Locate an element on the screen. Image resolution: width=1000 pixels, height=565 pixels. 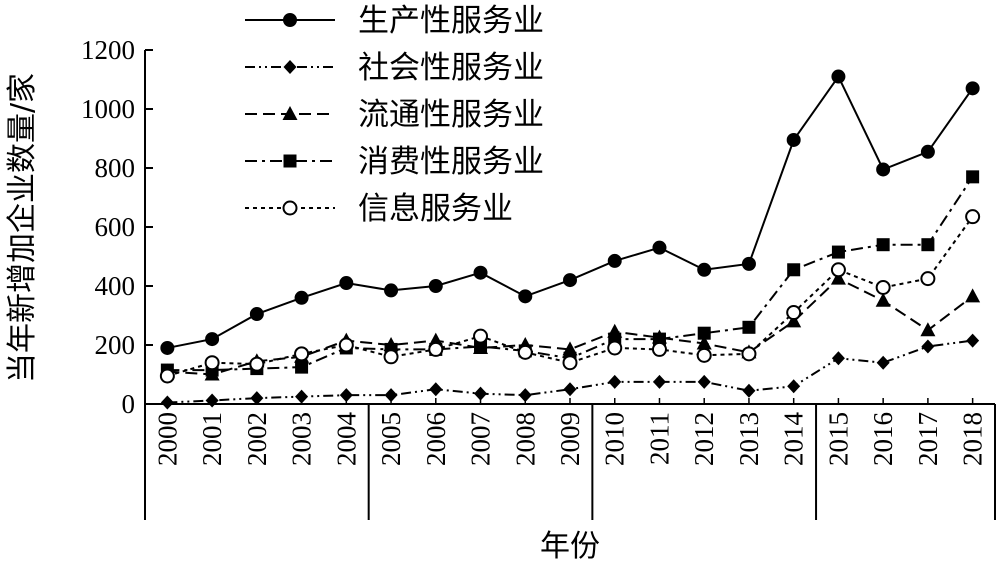
legend-item: 生产性服务业 is located at coordinates (394, 21).